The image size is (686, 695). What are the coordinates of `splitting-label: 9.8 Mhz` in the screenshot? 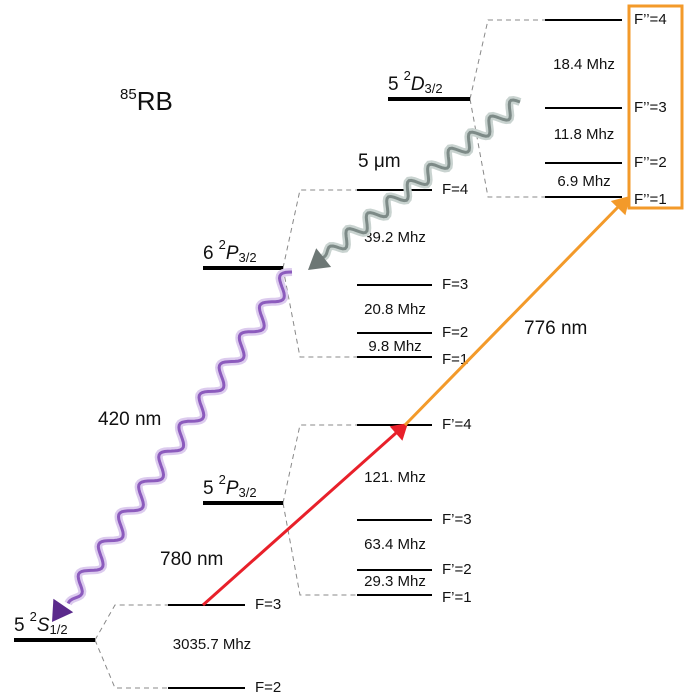 It's located at (394, 346).